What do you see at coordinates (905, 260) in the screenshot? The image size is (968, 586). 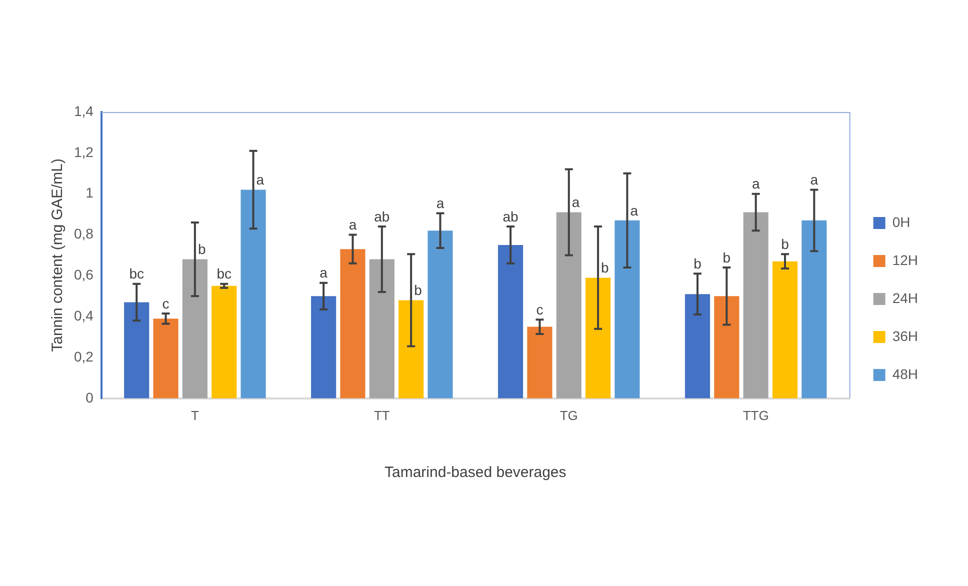 I see `legend-label: 12H` at bounding box center [905, 260].